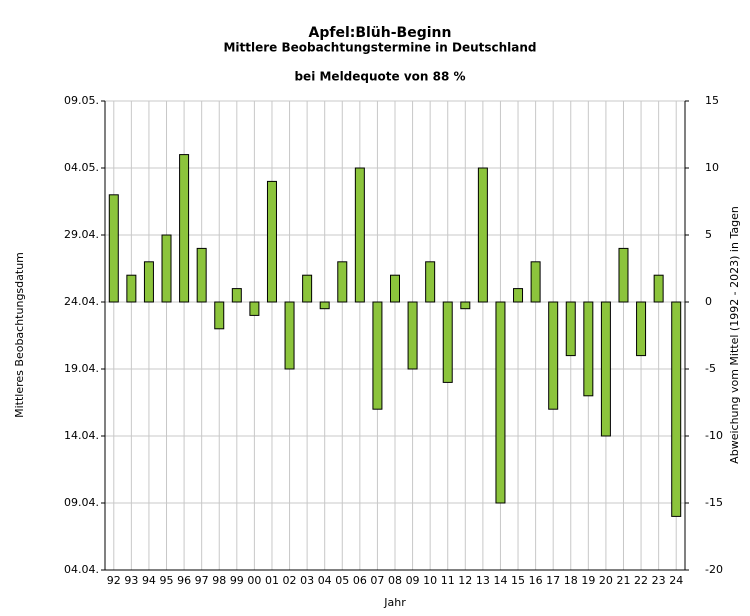  What do you see at coordinates (676, 580) in the screenshot?
I see `x-tick-label: 24` at bounding box center [676, 580].